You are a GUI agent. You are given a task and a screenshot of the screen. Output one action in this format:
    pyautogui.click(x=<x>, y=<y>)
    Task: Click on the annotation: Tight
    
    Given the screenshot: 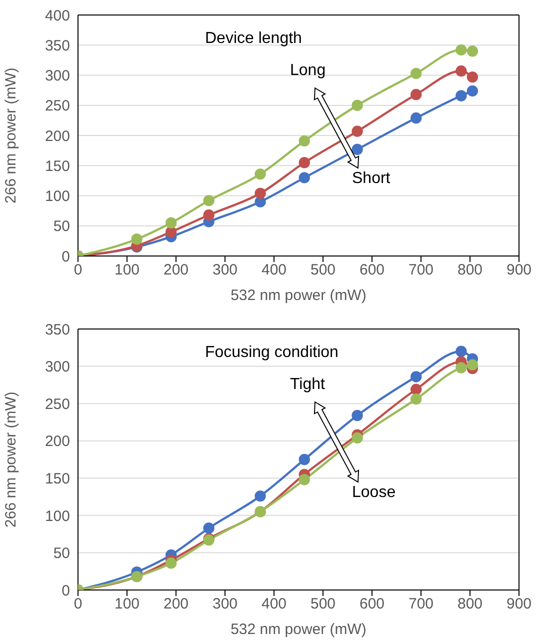 What is the action you would take?
    pyautogui.click(x=307, y=385)
    